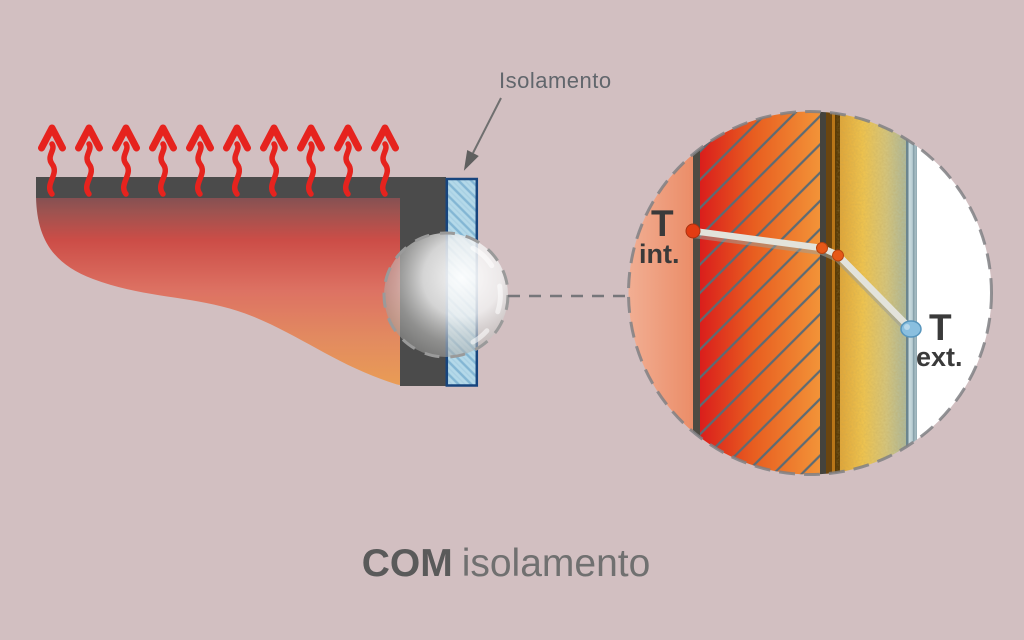  Describe the element at coordinates (693, 231) in the screenshot. I see `t-int-dot` at that location.